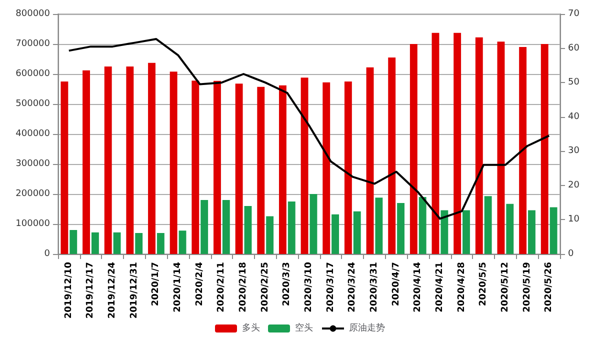 The height and width of the screenshot is (344, 600). I want to click on x-tick-label: 2020/1/14, so click(178, 287).